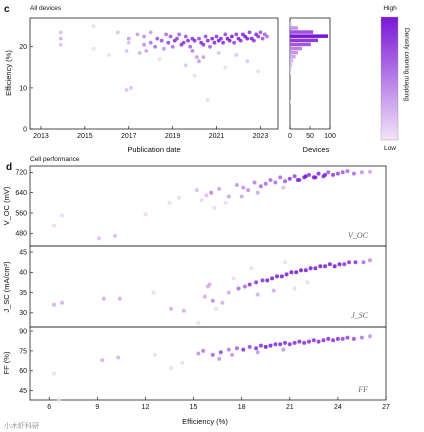  Describe the element at coordinates (24, 204) in the screenshot. I see `voc-y-ticks: 480 560 640 720` at that location.